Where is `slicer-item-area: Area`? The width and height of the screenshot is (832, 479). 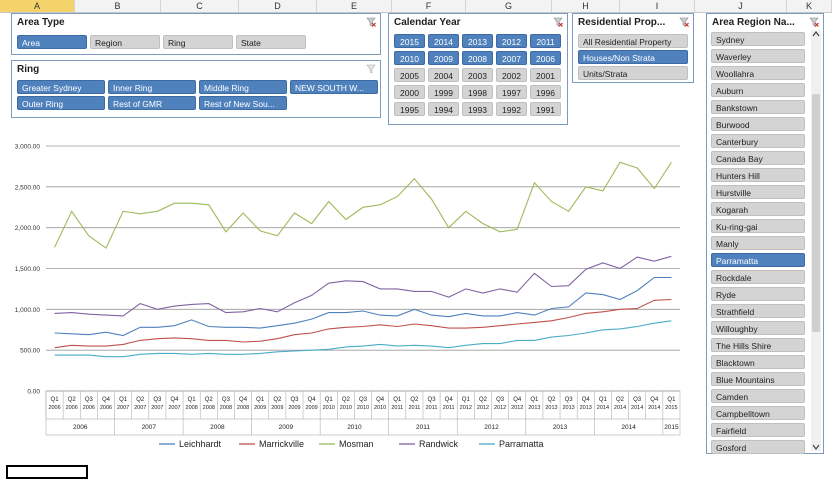
slicer-item-area: Area is located at coordinates (52, 42).